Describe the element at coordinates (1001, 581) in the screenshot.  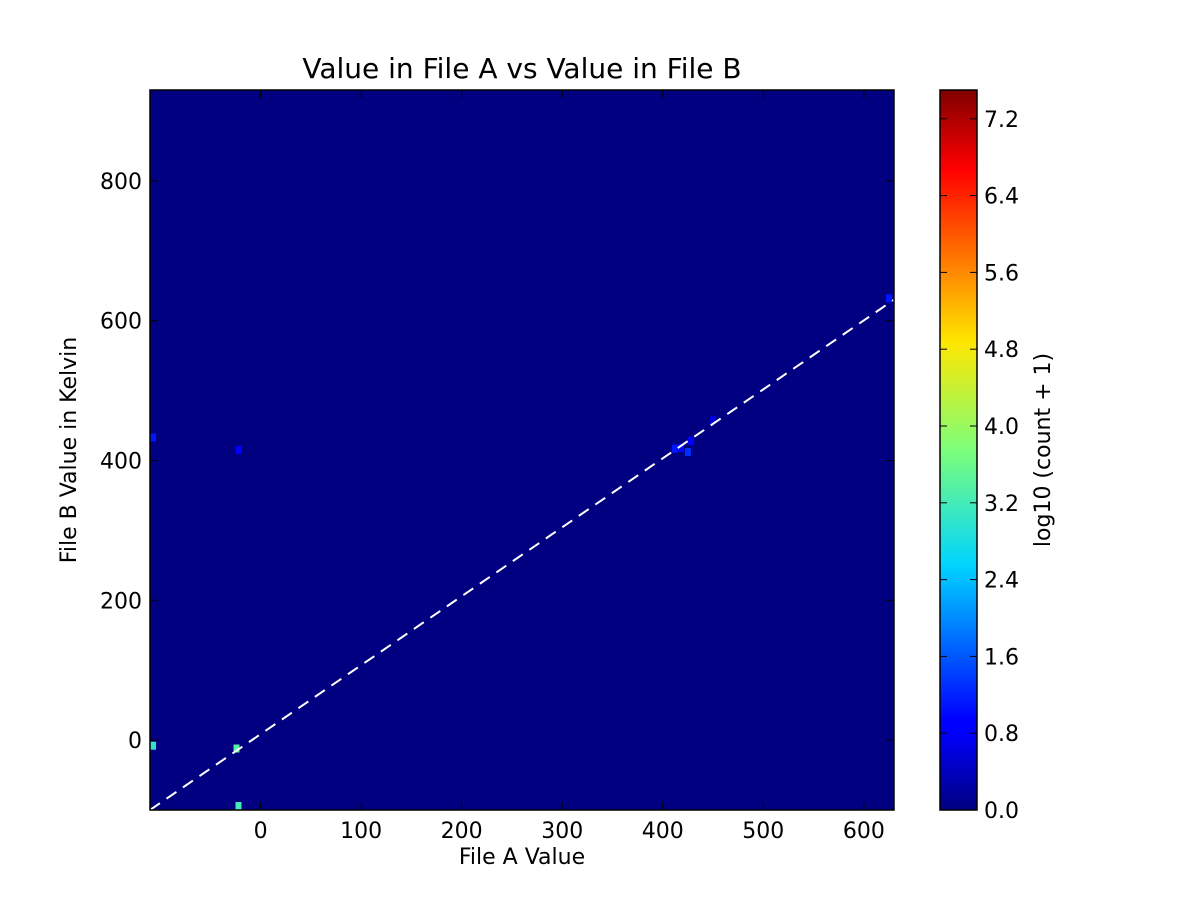
I see `colorbar-tick-label: 2.4` at that location.